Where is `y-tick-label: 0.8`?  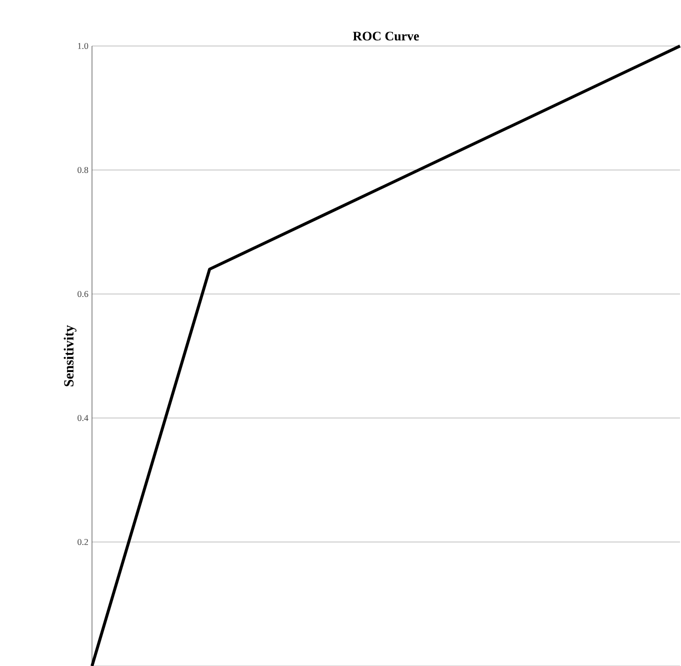 y-tick-label: 0.8 is located at coordinates (83, 170).